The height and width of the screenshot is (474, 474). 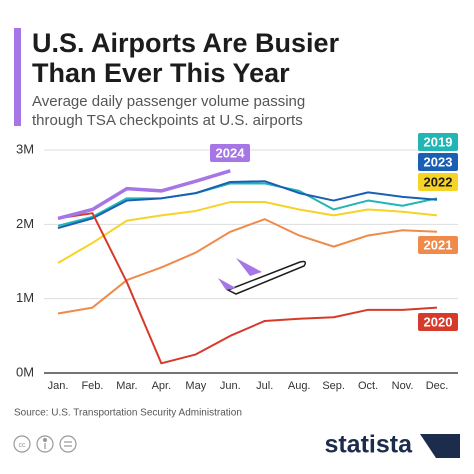 I want to click on chart-title: Than Ever This Year, so click(x=161, y=73).